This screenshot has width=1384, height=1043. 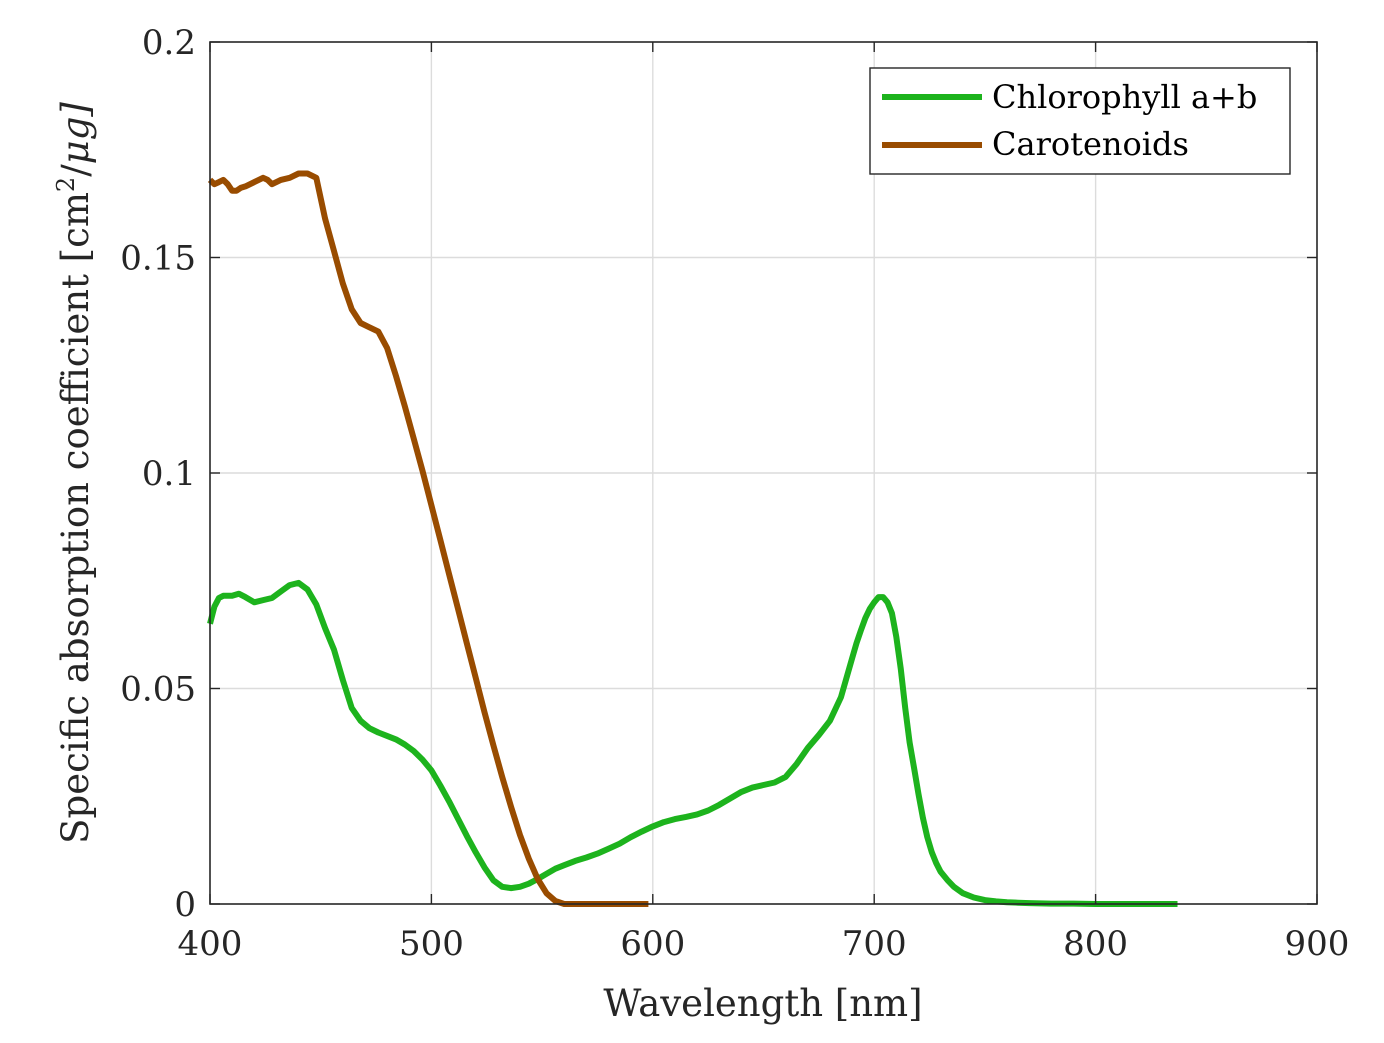 I want to click on x-tick-label: 800, so click(x=1095, y=944).